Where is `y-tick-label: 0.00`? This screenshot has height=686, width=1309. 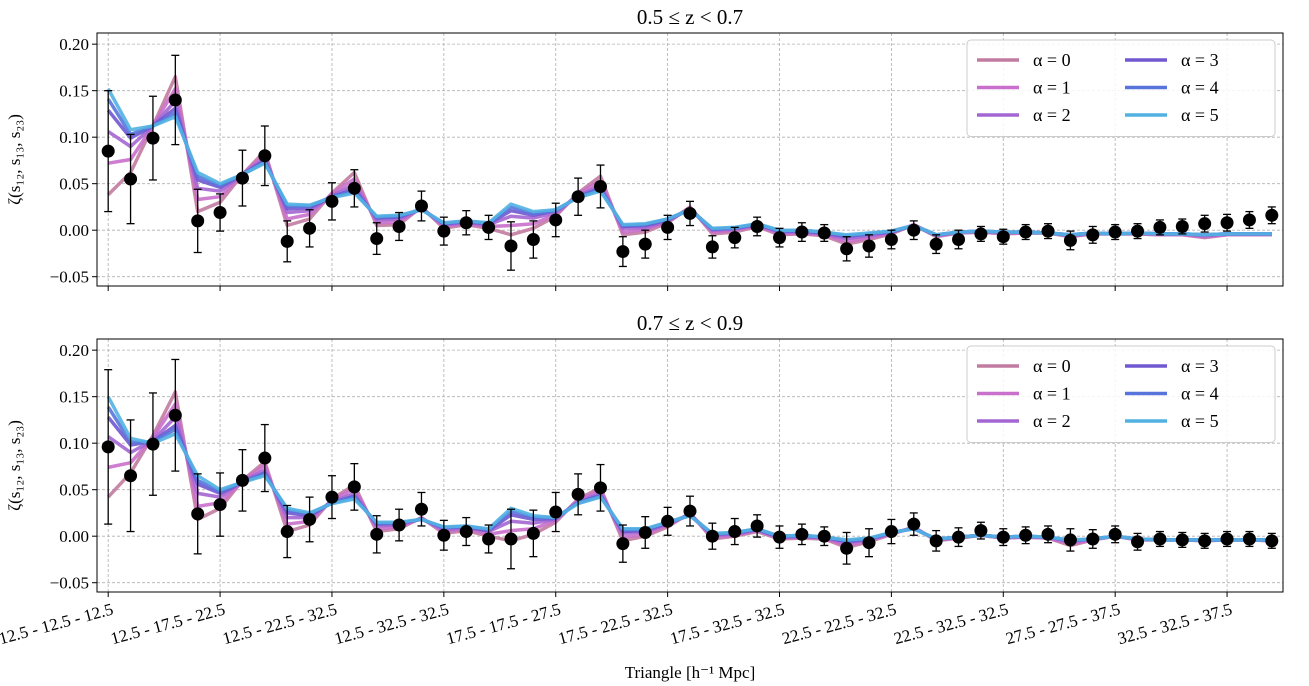
y-tick-label: 0.00 is located at coordinates (74, 230).